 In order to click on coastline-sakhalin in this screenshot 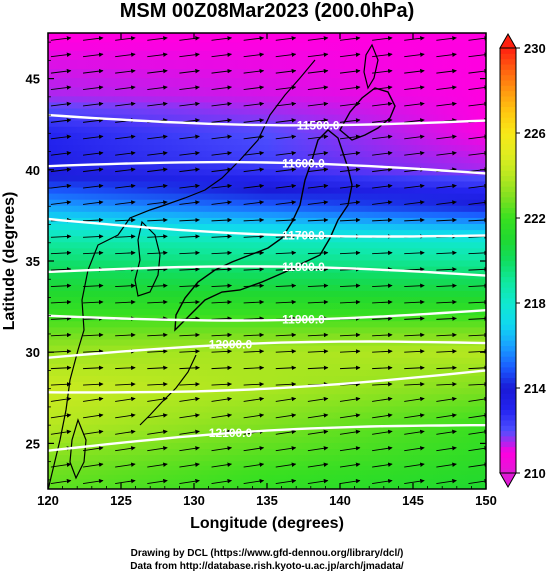, I will do `click(371, 66)`.